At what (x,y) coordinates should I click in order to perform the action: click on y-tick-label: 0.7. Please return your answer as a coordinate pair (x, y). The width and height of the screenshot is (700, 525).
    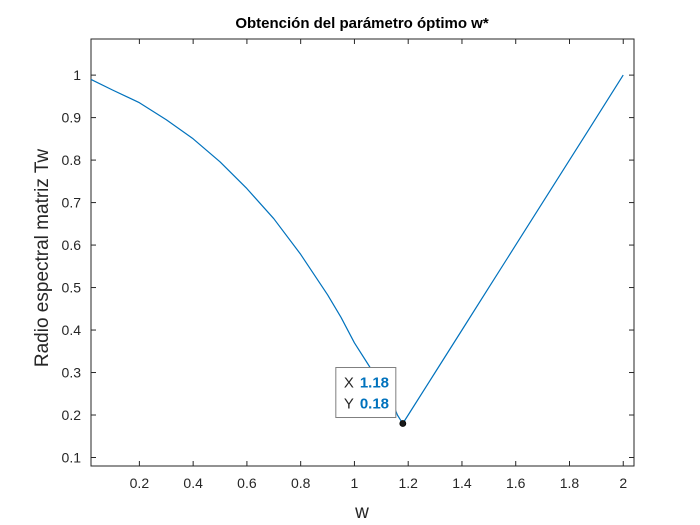
    Looking at the image, I should click on (72, 203).